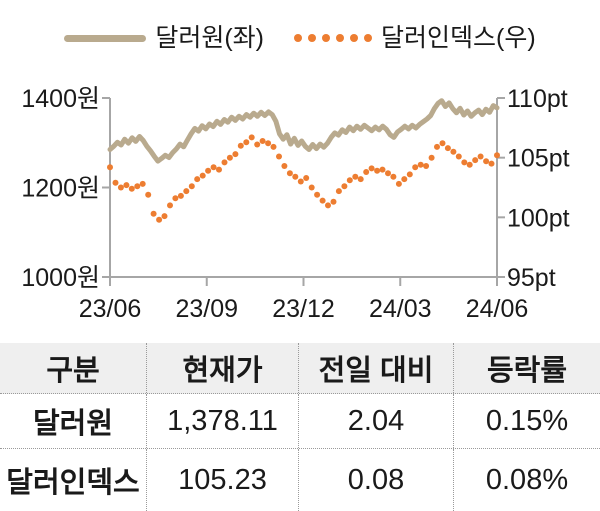 Image resolution: width=600 pixels, height=511 pixels. I want to click on dollar-index-current-price: 105.23, so click(223, 480).